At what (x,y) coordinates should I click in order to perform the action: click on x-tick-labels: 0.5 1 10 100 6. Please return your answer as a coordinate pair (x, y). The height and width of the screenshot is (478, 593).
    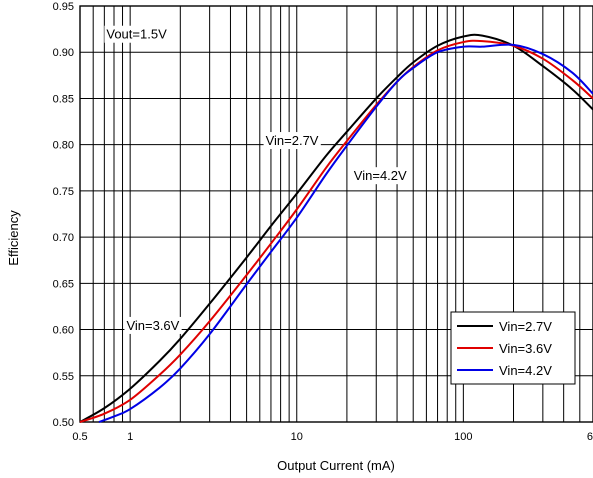
    Looking at the image, I should click on (332, 437).